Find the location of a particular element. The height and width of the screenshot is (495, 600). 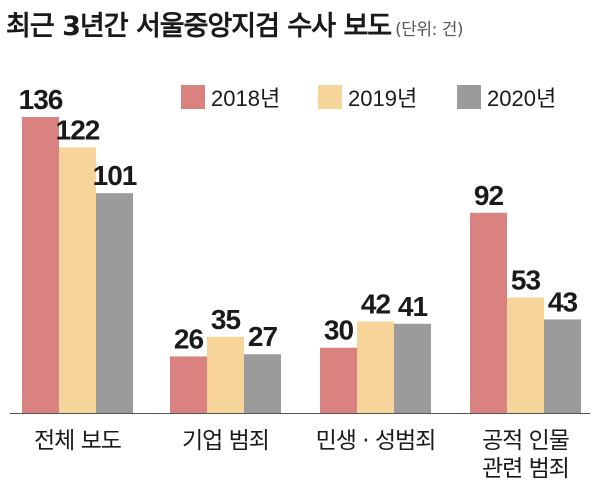

chart-header: 최근 3년간 서울중앙지검 수사 보도 (단위: 건) is located at coordinates (234, 23).